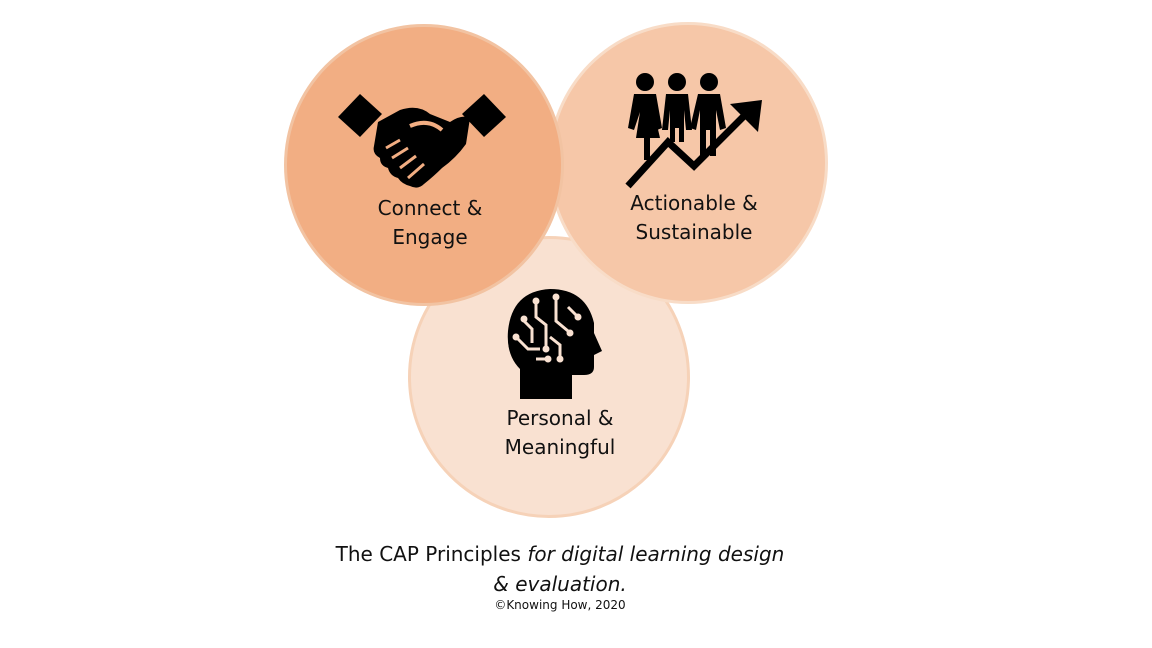 This screenshot has height=648, width=1152. Describe the element at coordinates (693, 131) in the screenshot. I see `people-growth-arrow-icon` at that location.